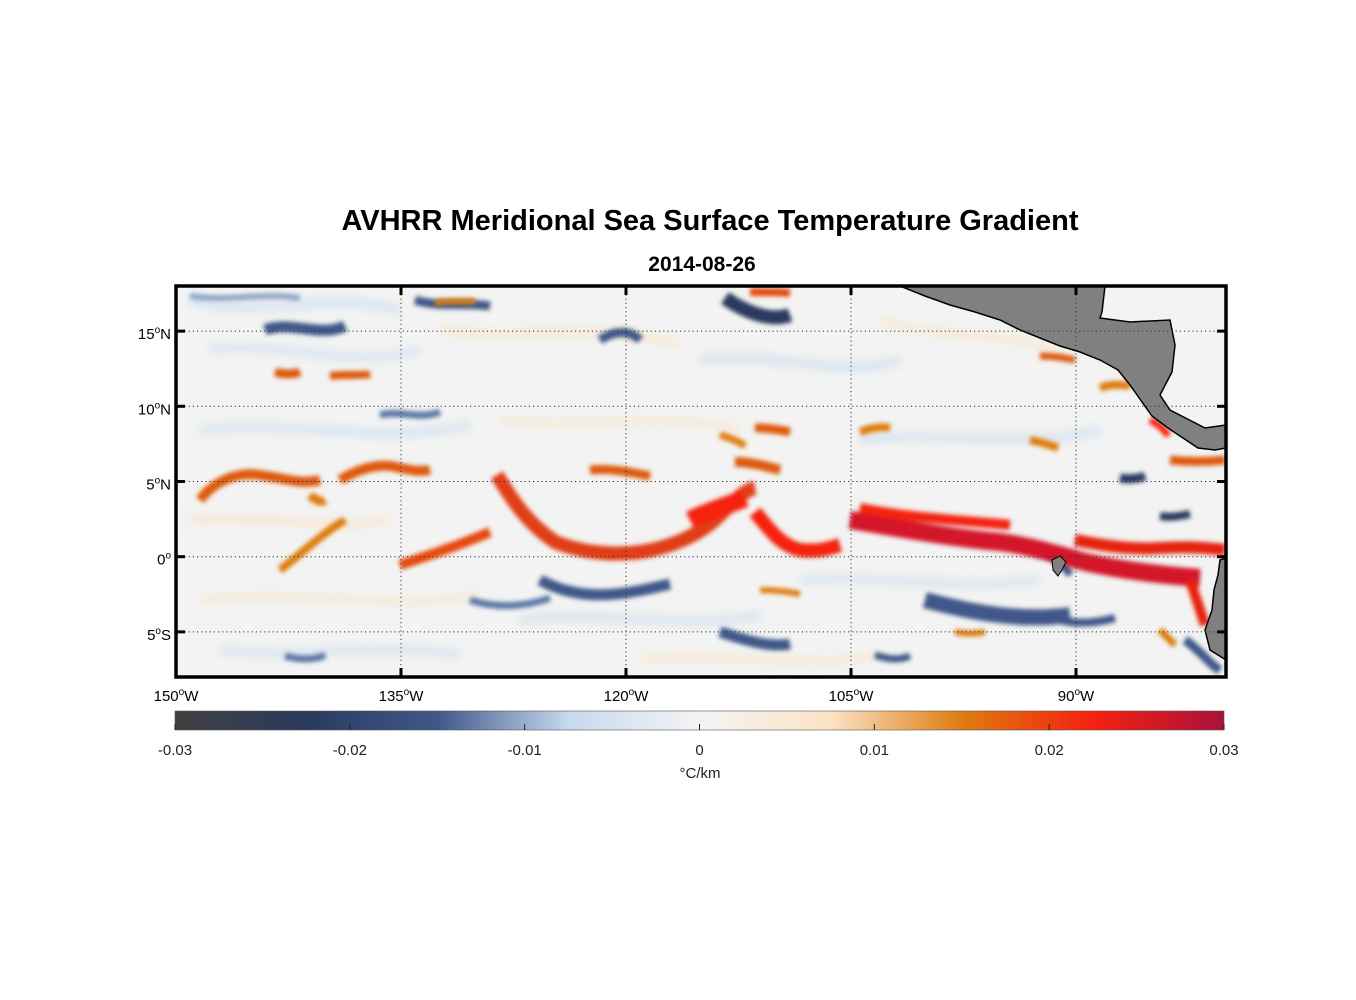  What do you see at coordinates (874, 750) in the screenshot?
I see `colorbar-tick-label: 0.01` at bounding box center [874, 750].